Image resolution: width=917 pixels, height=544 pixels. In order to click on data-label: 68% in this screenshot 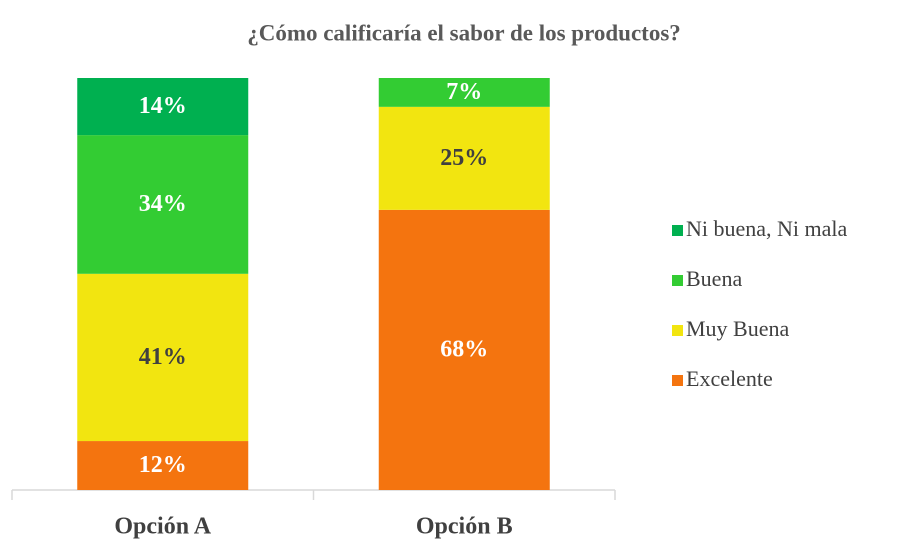, I will do `click(464, 349)`.